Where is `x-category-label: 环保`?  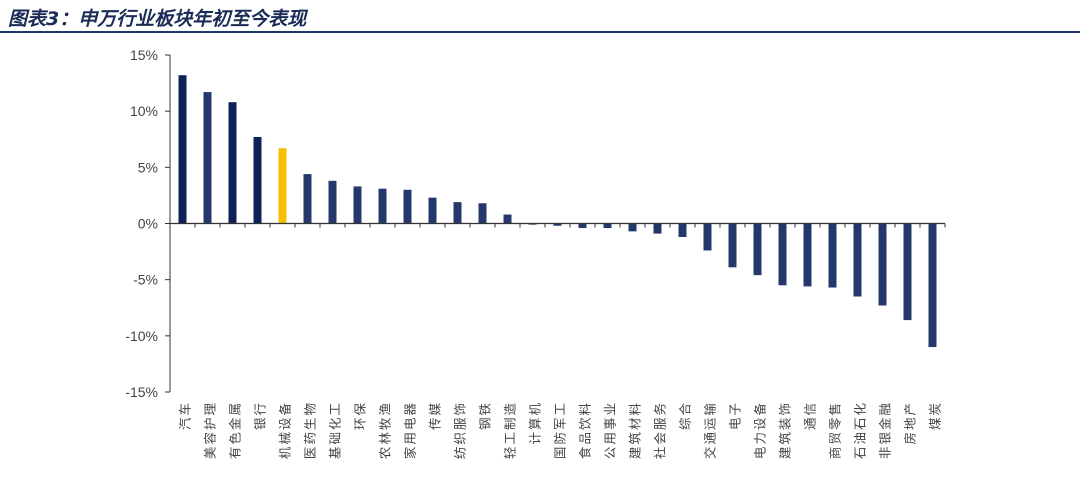
x-category-label: 环保 is located at coordinates (360, 415).